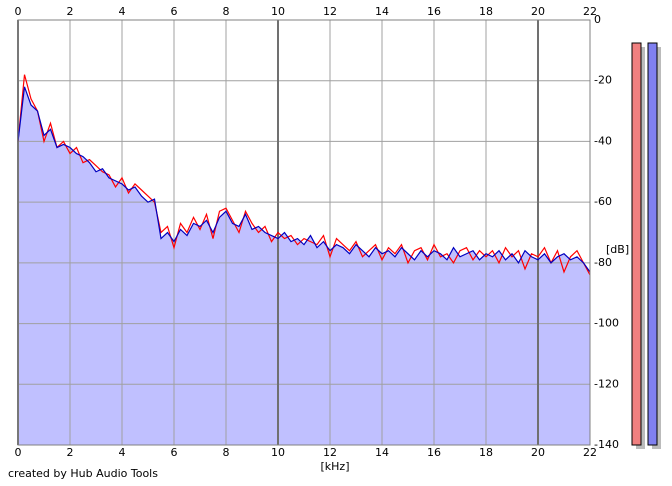 This screenshot has width=672, height=486. I want to click on y-tick-label: -140, so click(606, 444).